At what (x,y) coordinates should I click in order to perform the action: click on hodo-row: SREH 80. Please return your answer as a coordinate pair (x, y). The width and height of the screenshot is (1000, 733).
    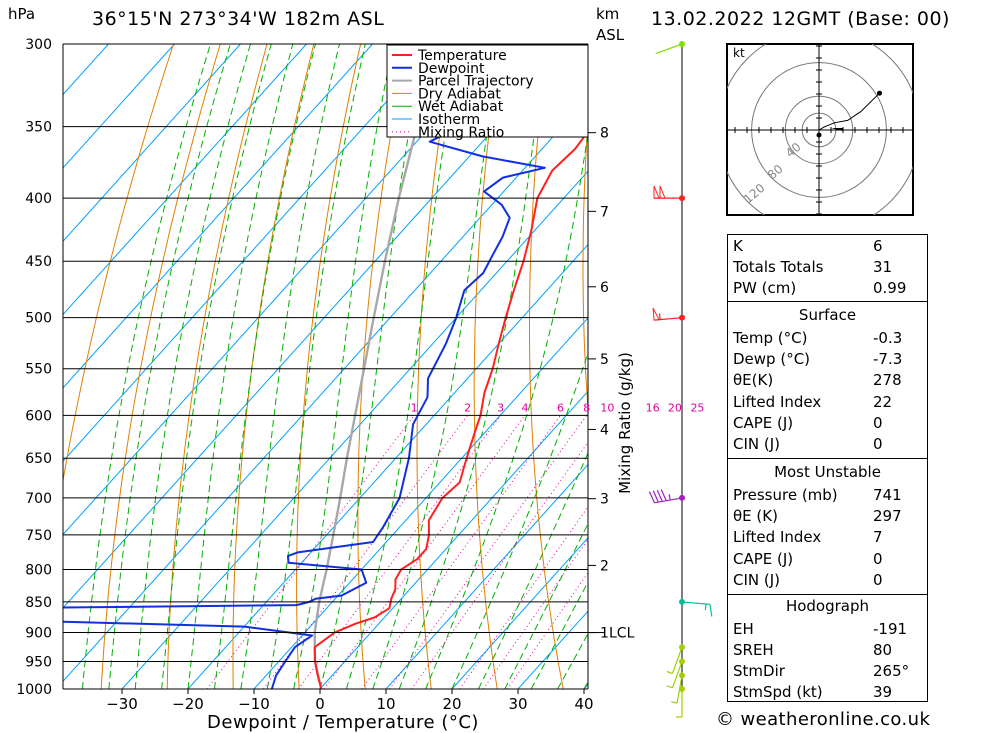
    Looking at the image, I should click on (827, 650).